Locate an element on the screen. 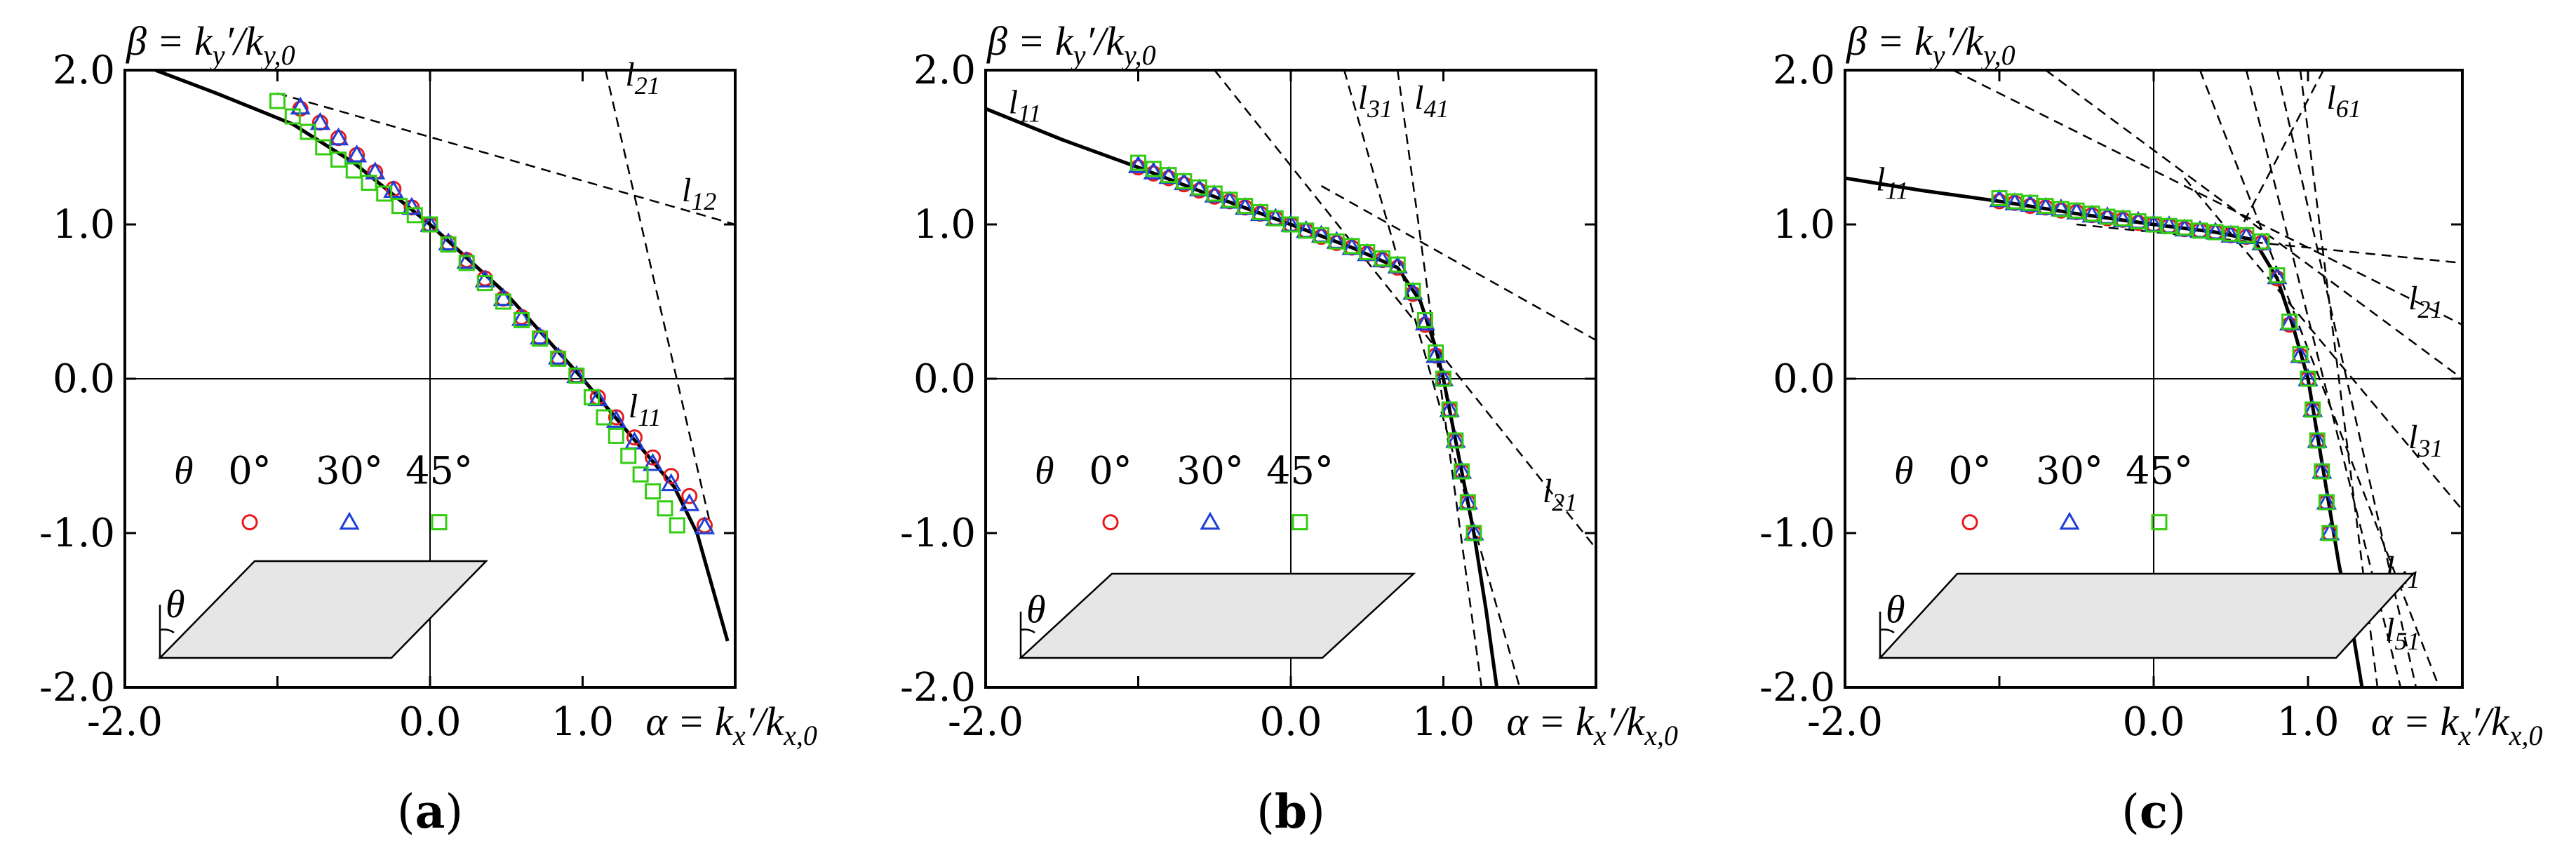 This screenshot has height=855, width=2576. solid-envelope-line is located at coordinates (2104, 431).